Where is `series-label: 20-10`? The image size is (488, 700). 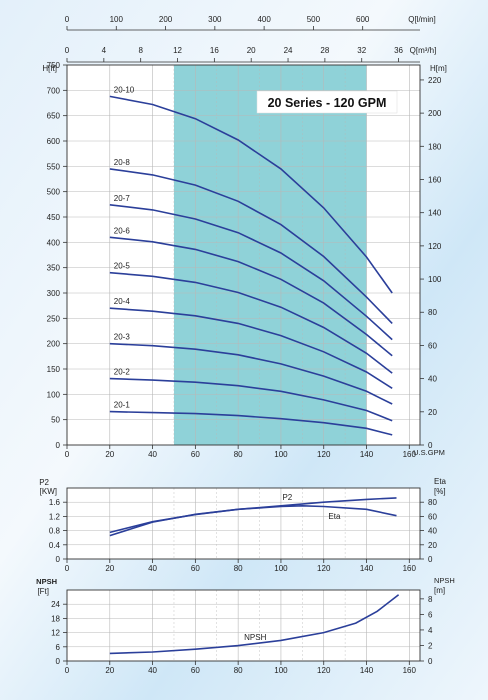
series-label: 20-10 is located at coordinates (124, 89).